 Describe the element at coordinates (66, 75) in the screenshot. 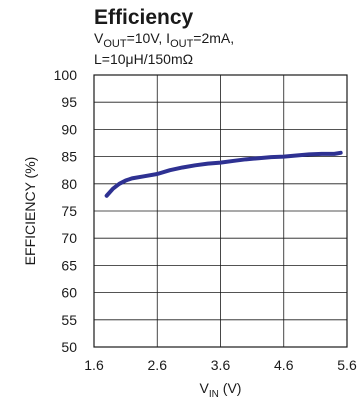

I see `y-tick-label: 100` at that location.